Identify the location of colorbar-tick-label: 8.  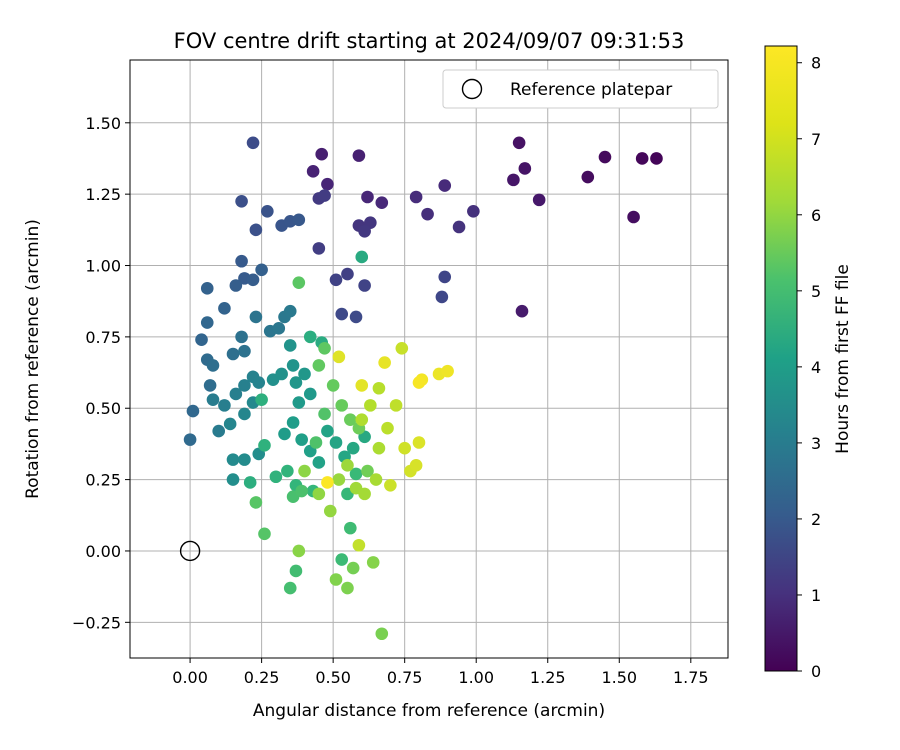
(816, 63).